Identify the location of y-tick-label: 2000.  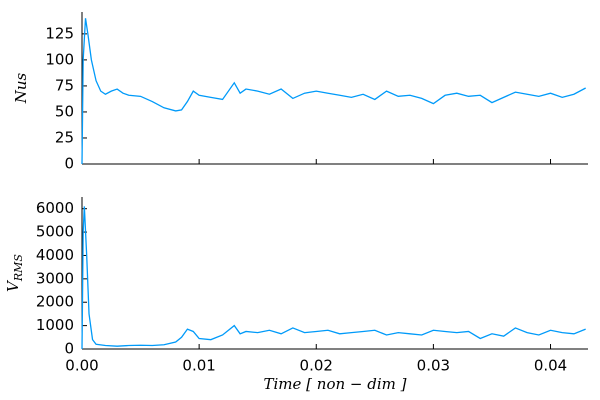
(55, 302).